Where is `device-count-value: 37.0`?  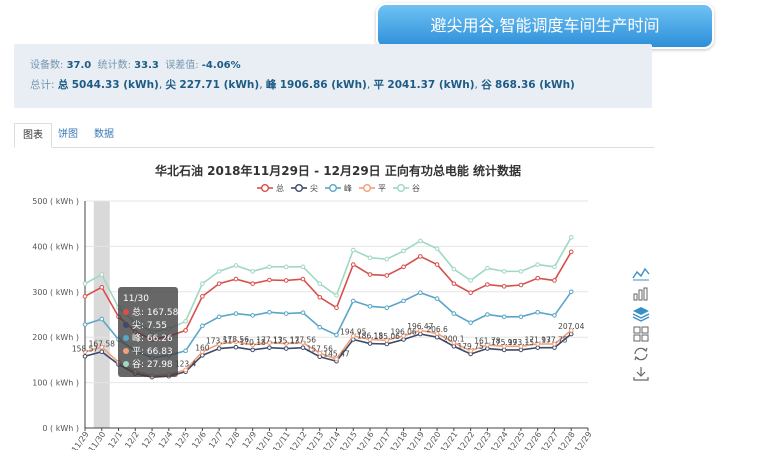
device-count-value: 37.0 is located at coordinates (79, 65).